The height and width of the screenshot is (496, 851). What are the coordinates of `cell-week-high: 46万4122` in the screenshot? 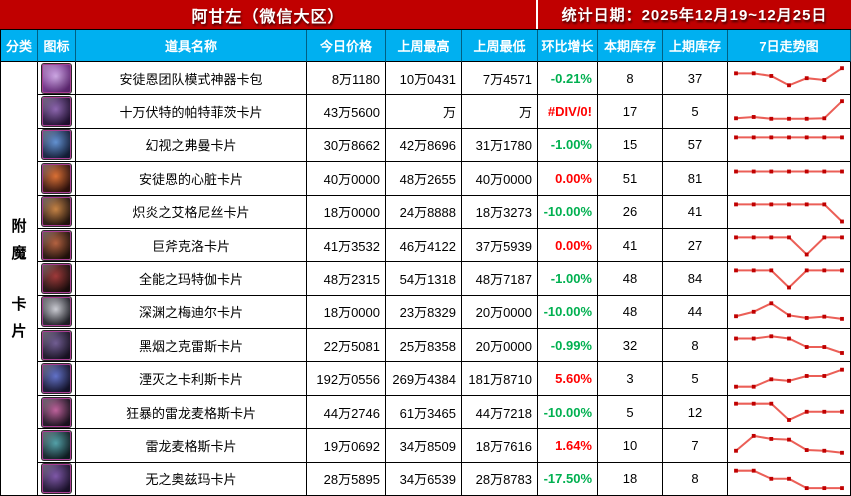 It's located at (424, 245).